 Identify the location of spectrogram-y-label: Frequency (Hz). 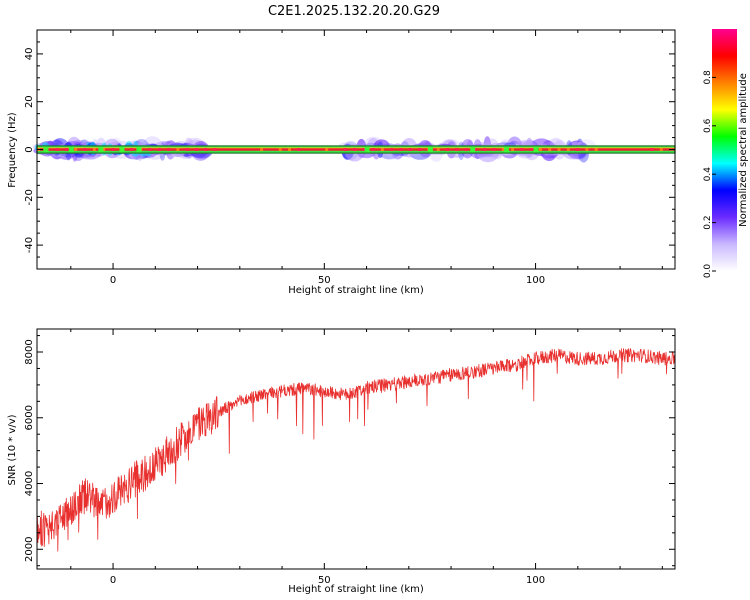
(12, 150).